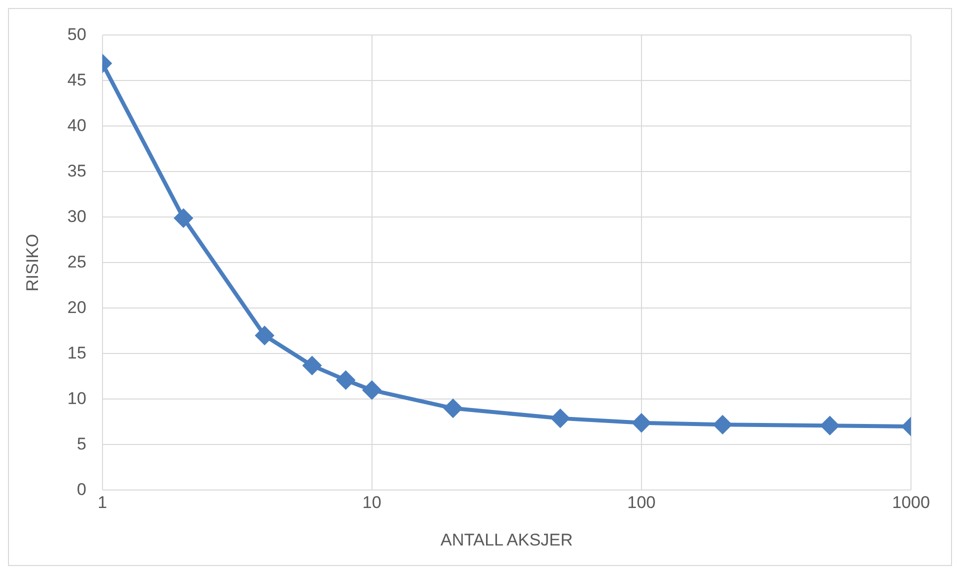 Image resolution: width=960 pixels, height=574 pixels. I want to click on y-tick-label: 40, so click(76, 125).